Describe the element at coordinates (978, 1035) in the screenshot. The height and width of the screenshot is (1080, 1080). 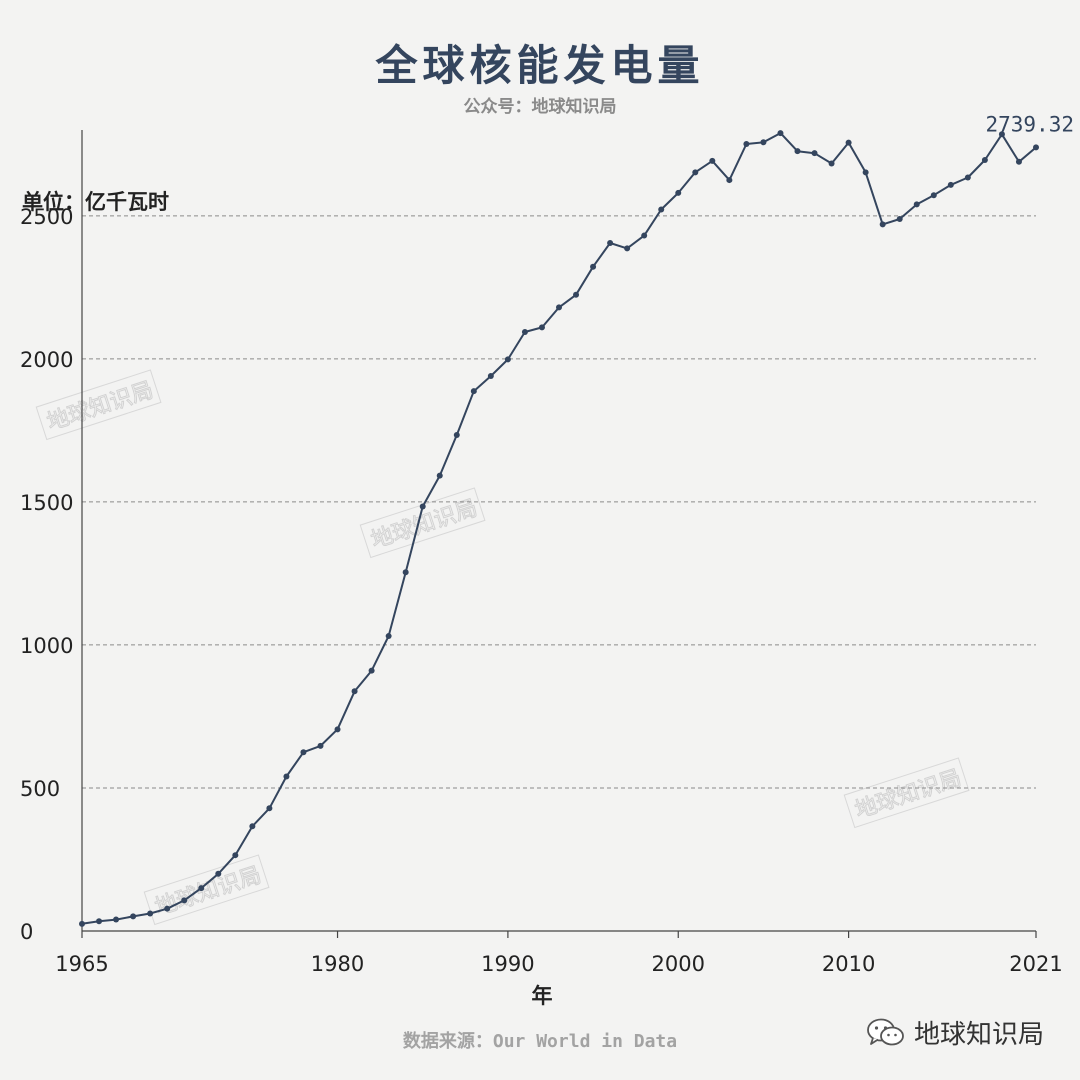
I see `brand-name: 地球知识局` at that location.